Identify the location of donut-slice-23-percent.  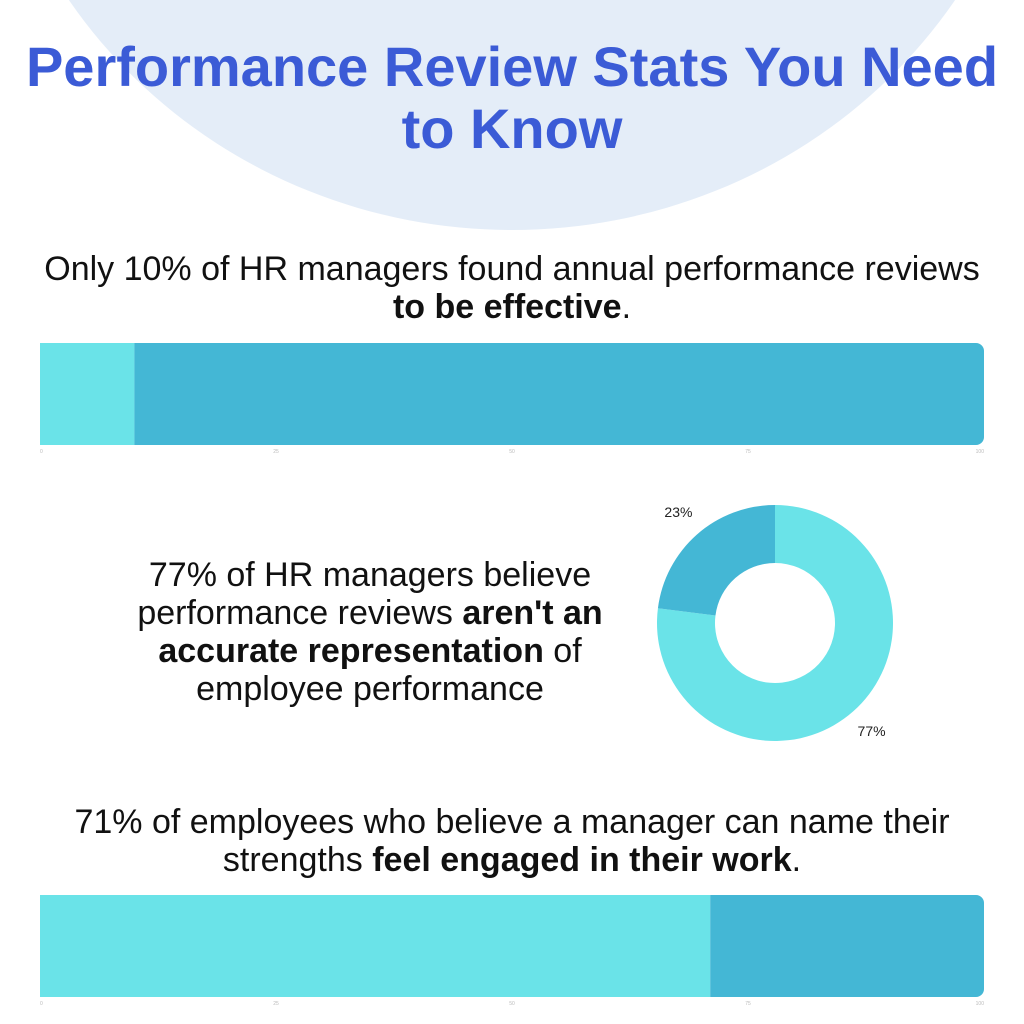
(716, 560).